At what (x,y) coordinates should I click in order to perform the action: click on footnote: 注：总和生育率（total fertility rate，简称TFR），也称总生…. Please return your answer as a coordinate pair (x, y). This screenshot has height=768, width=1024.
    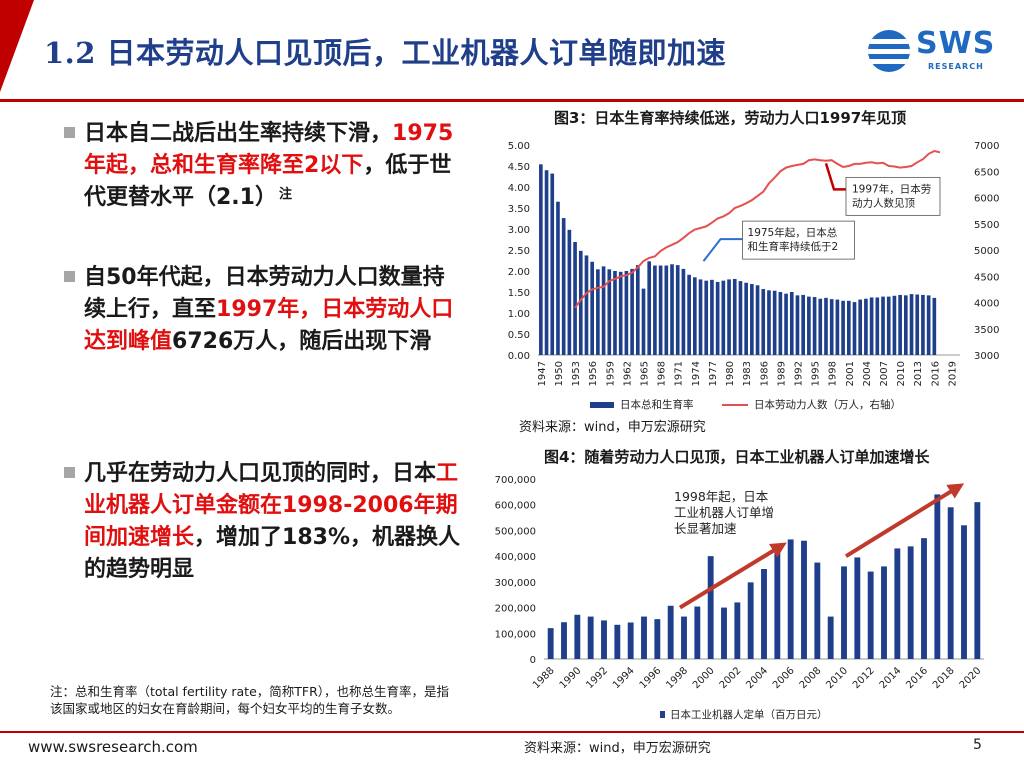
    Looking at the image, I should click on (250, 700).